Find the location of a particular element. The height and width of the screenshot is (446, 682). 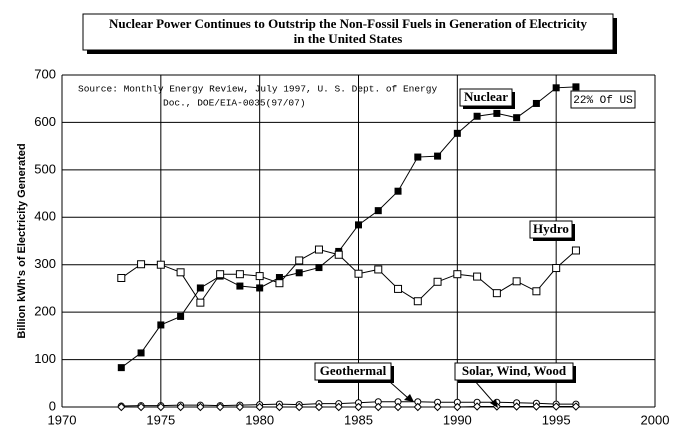

annotation-box is located at coordinates (603, 99).